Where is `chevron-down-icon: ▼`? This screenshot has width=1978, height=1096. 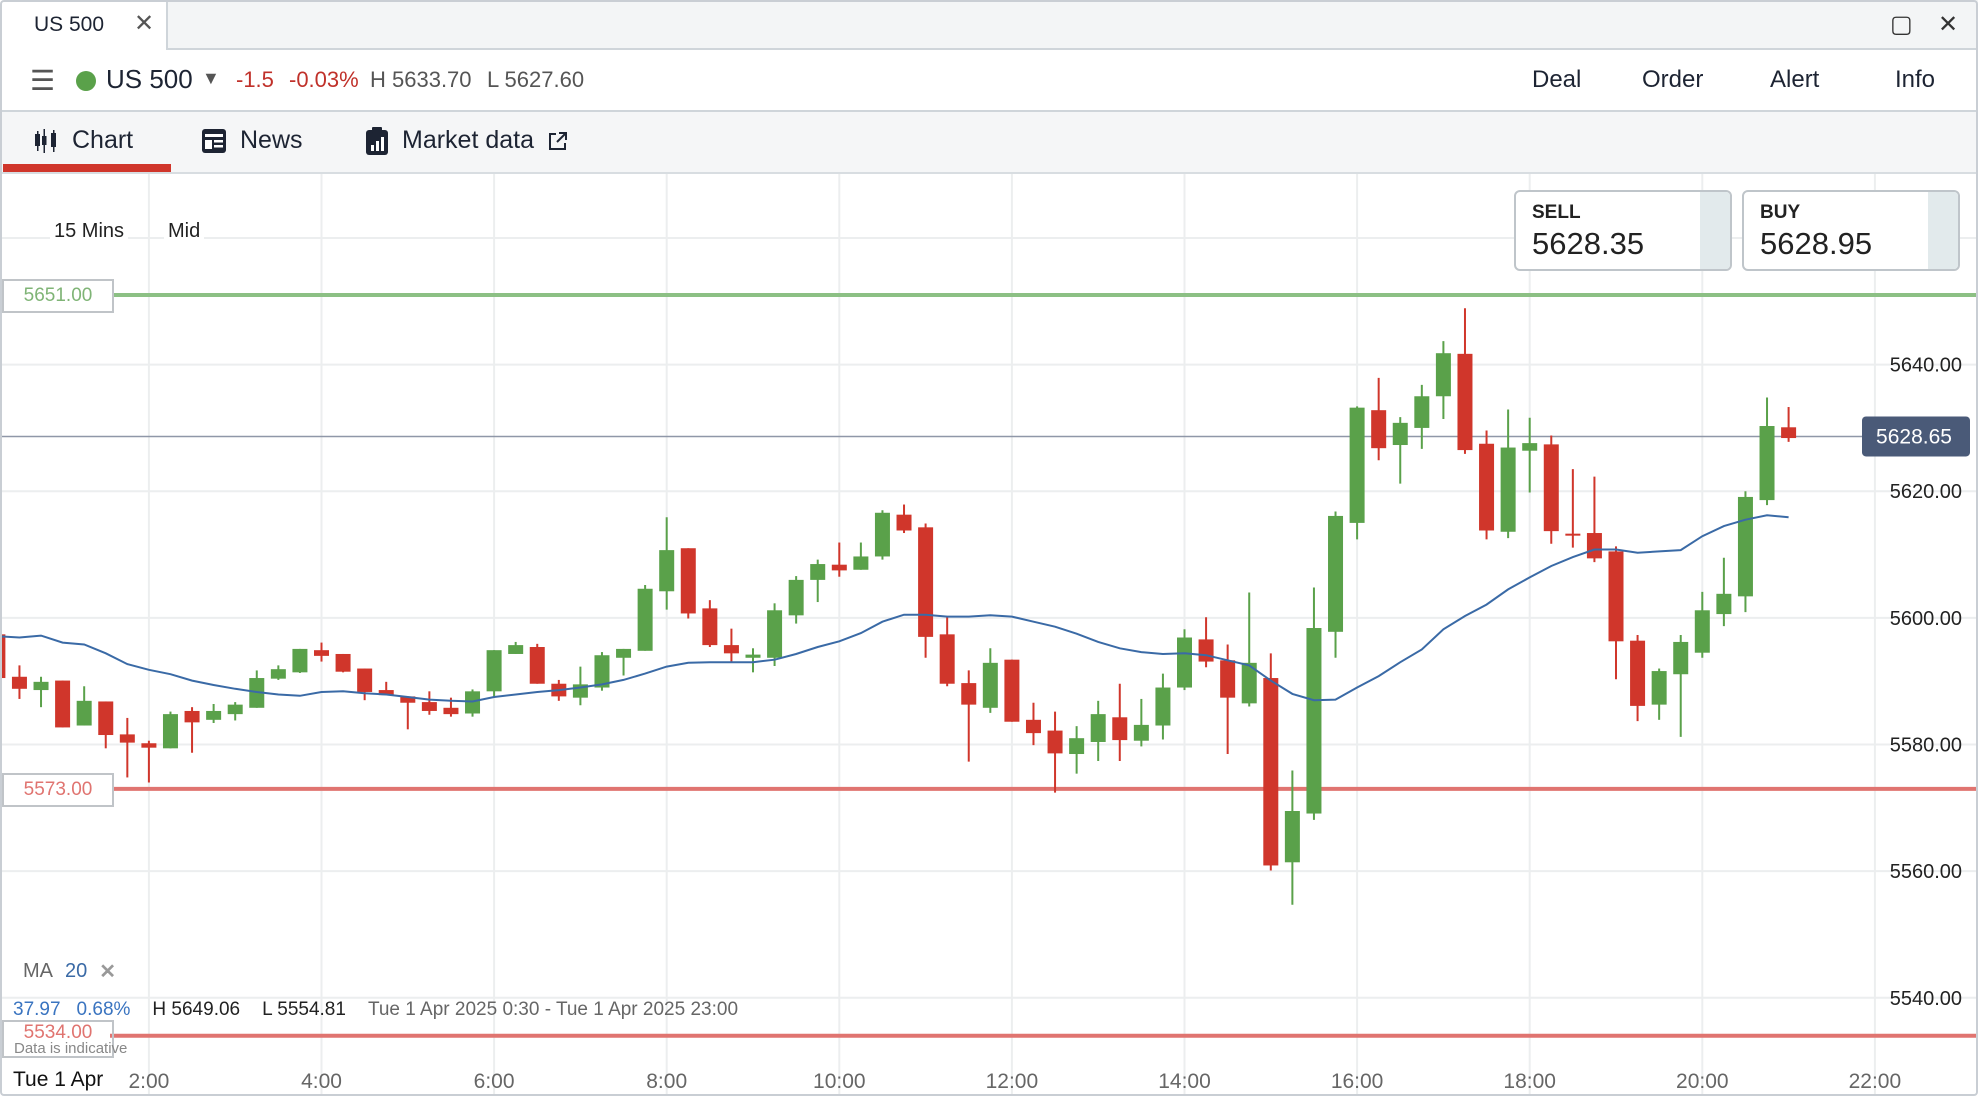 chevron-down-icon: ▼ is located at coordinates (211, 78).